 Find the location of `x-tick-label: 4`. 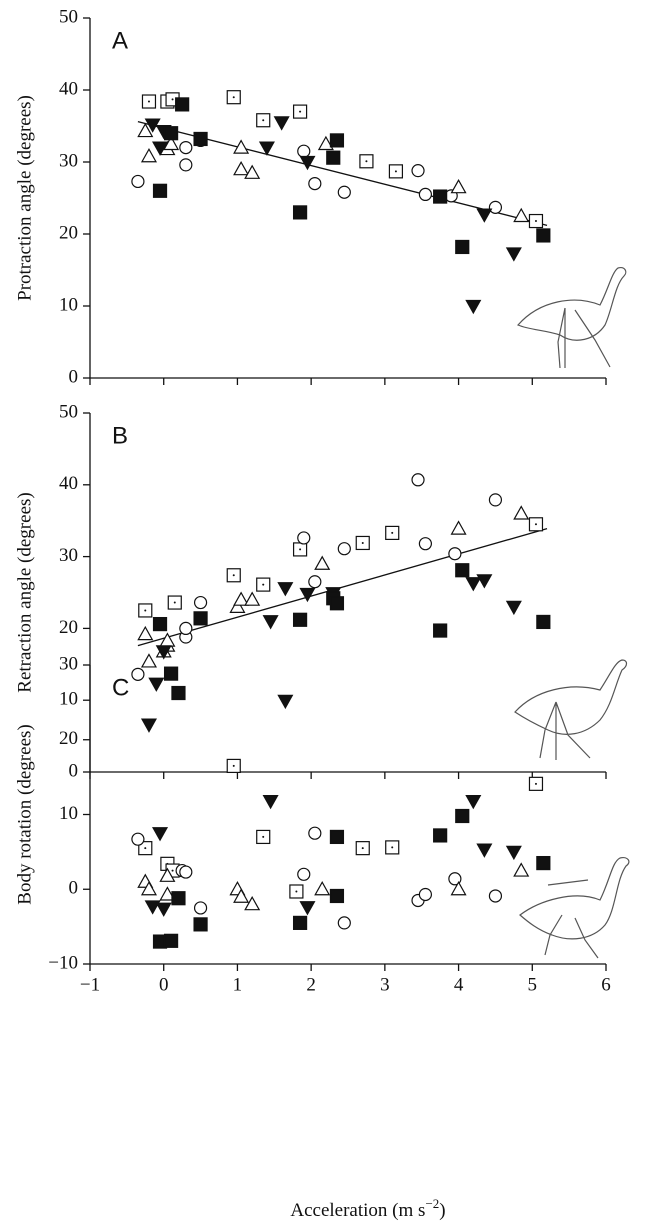

x-tick-label: 4 is located at coordinates (459, 984).